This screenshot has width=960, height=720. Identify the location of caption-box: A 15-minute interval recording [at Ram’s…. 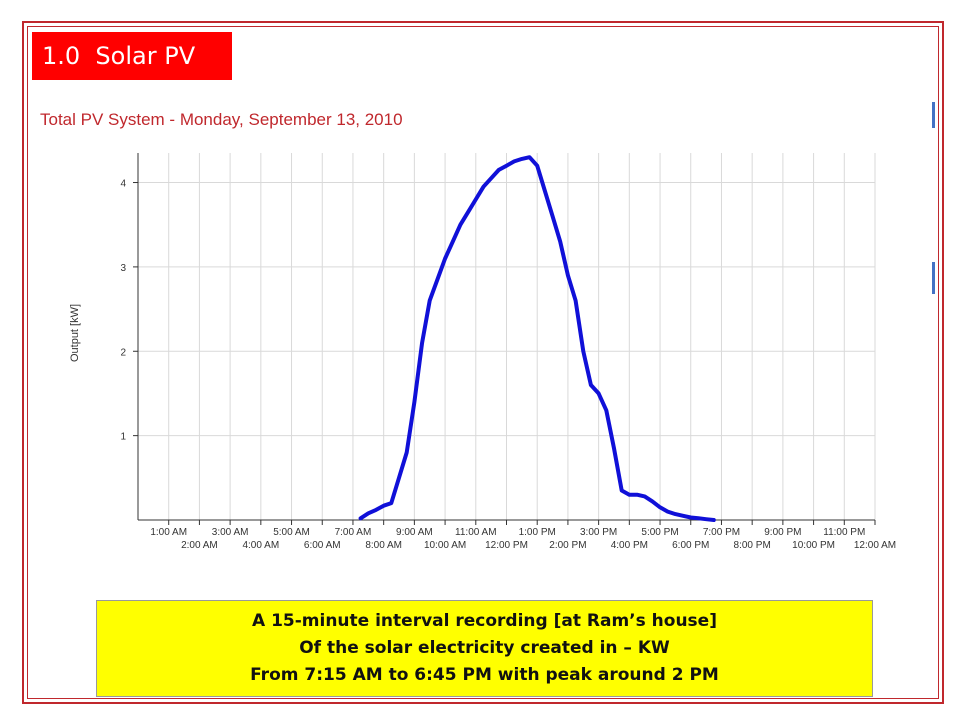
(484, 648).